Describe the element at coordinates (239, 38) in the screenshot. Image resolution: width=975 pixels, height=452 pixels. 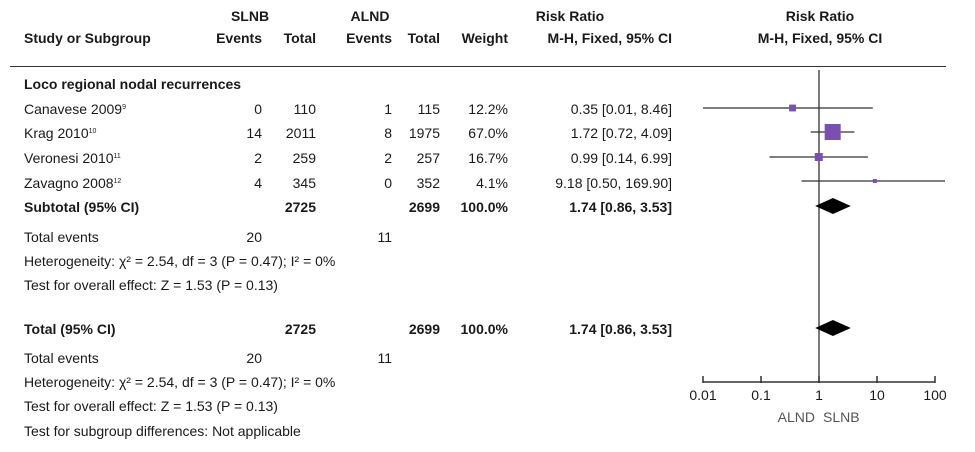
I see `col-events1: Events` at that location.